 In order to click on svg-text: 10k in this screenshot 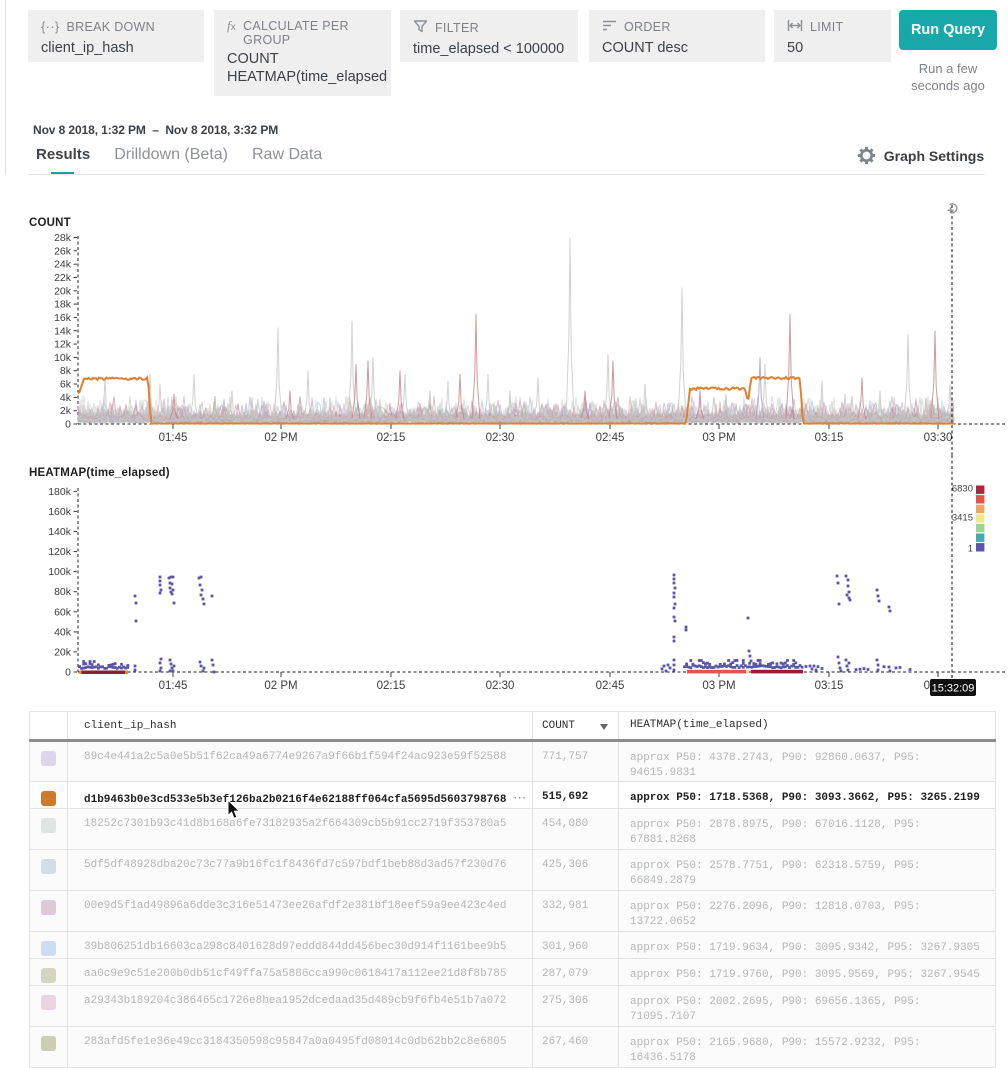, I will do `click(63, 358)`.